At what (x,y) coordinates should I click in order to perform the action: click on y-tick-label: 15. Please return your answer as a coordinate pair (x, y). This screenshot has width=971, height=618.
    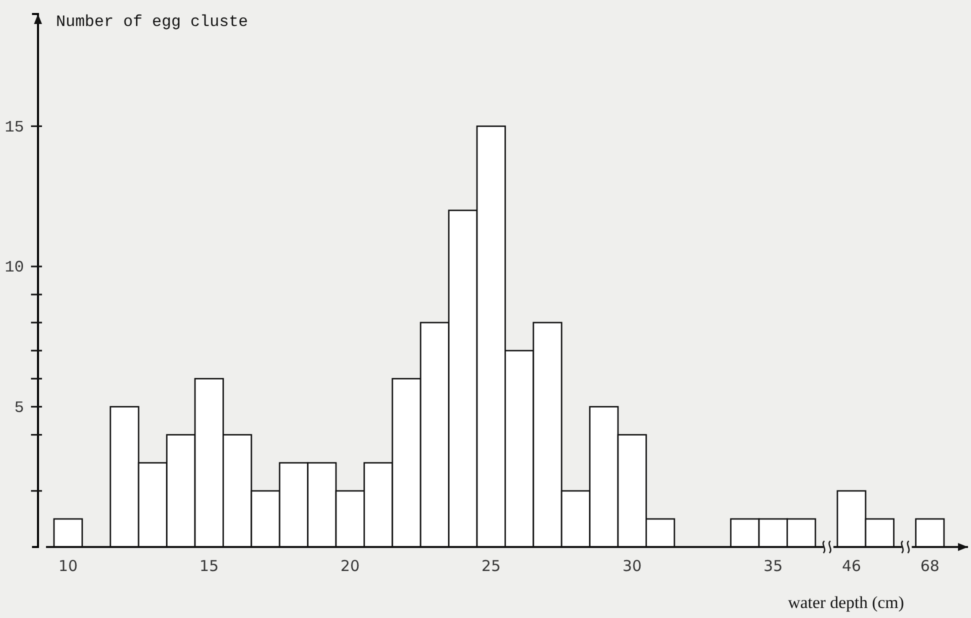
    Looking at the image, I should click on (14, 127).